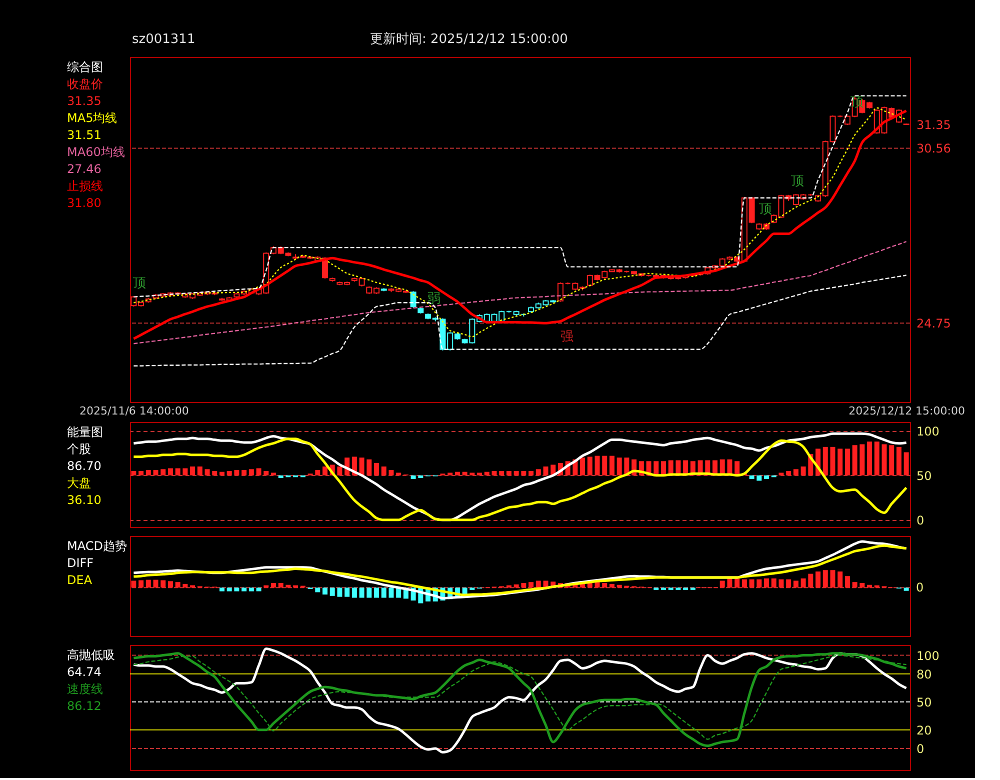 Image resolution: width=1000 pixels, height=780 pixels. What do you see at coordinates (85, 67) in the screenshot?
I see `legend-title: 综合图` at bounding box center [85, 67].